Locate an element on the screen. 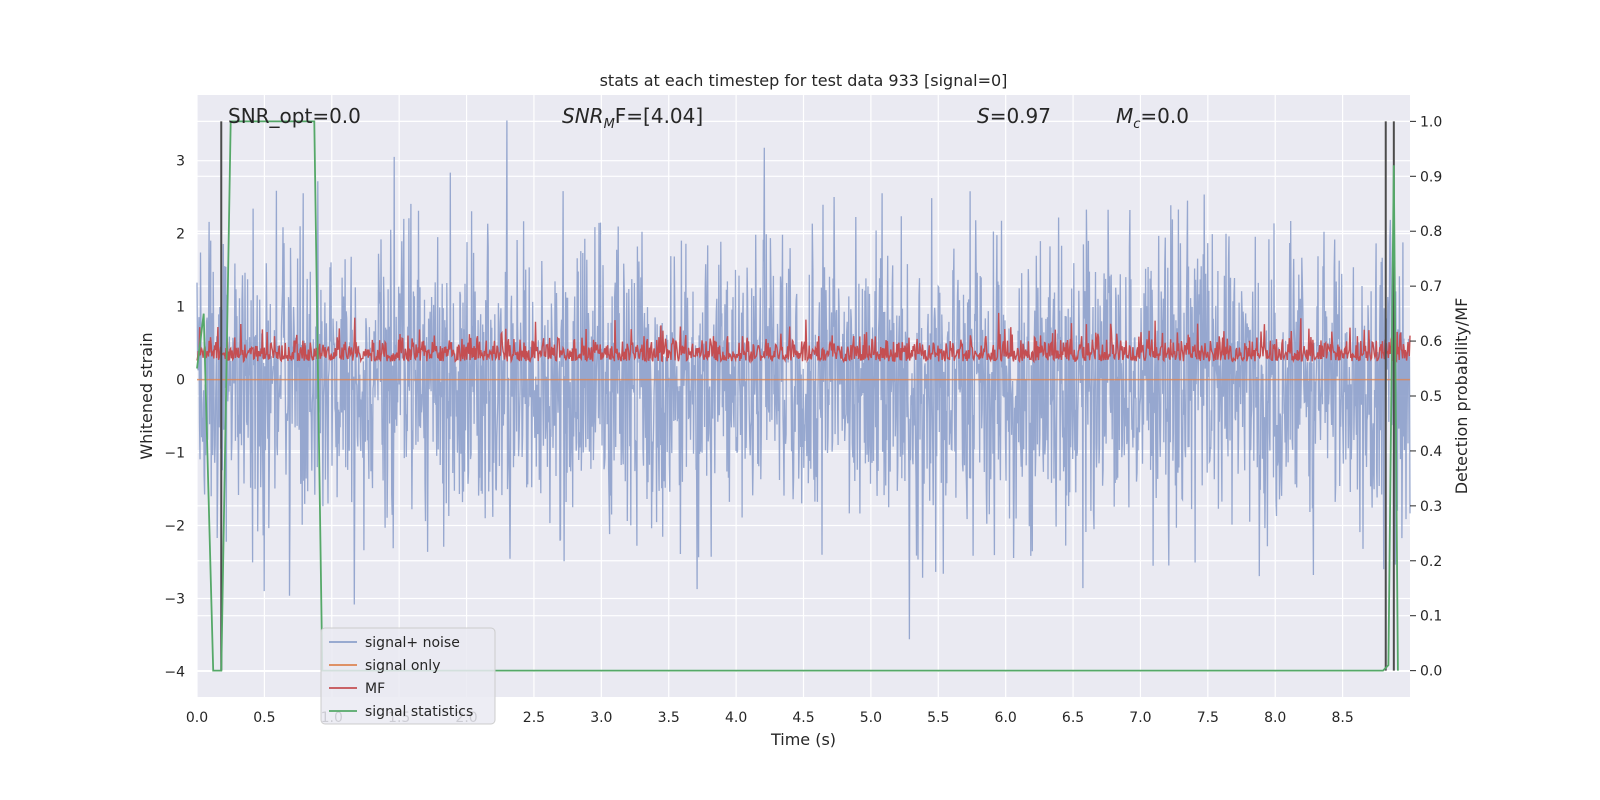 The height and width of the screenshot is (800, 1600). legend-box is located at coordinates (408, 676).